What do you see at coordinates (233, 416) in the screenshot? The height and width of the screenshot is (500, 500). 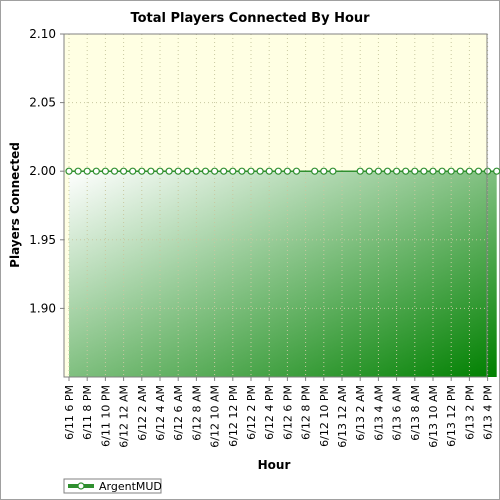 I see `x-tick-label: 6/12 12 PM` at bounding box center [233, 416].